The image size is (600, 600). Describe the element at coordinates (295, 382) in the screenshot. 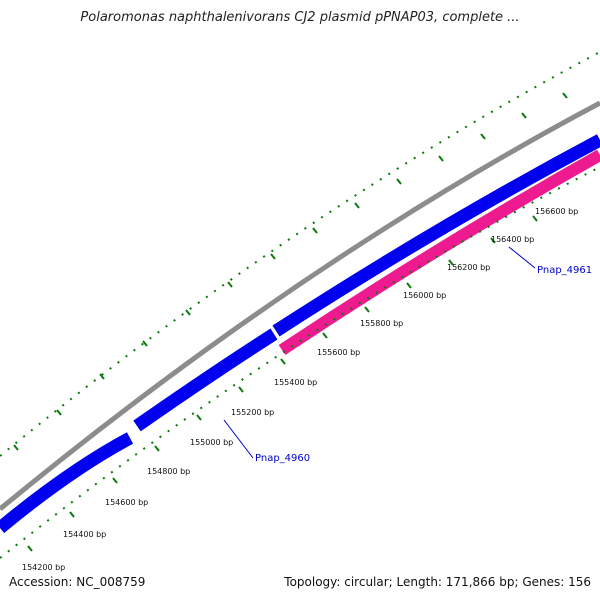

I see `tick-label: 155400 bp` at that location.